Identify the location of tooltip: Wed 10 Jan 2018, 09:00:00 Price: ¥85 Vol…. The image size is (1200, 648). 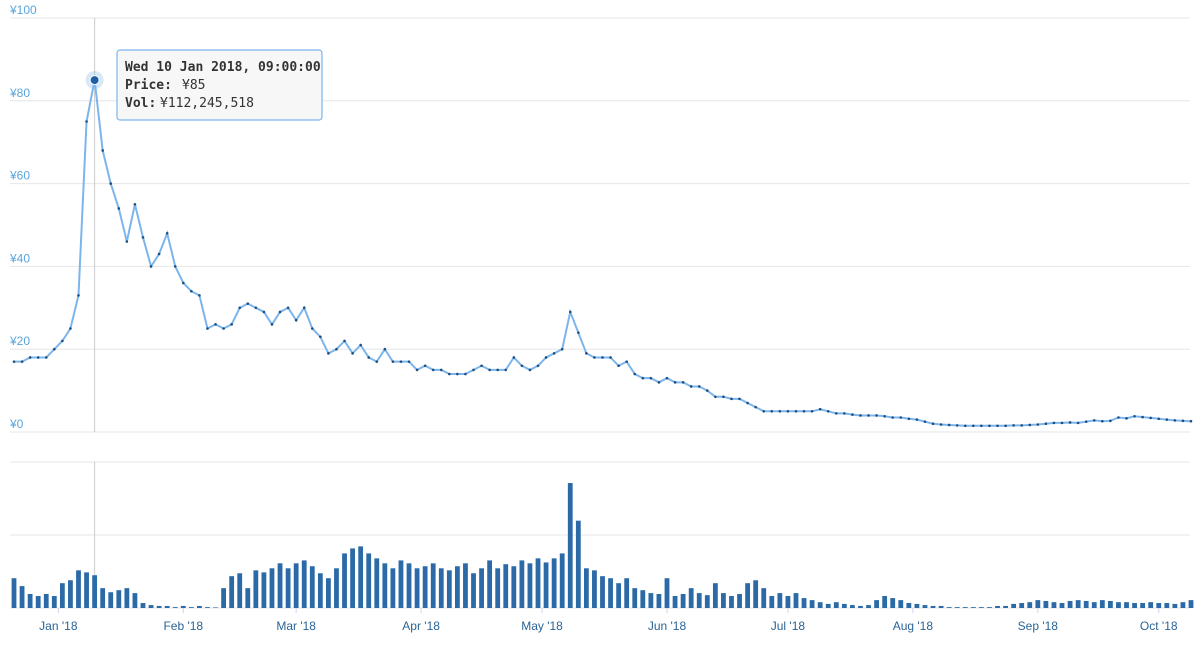
(219, 85).